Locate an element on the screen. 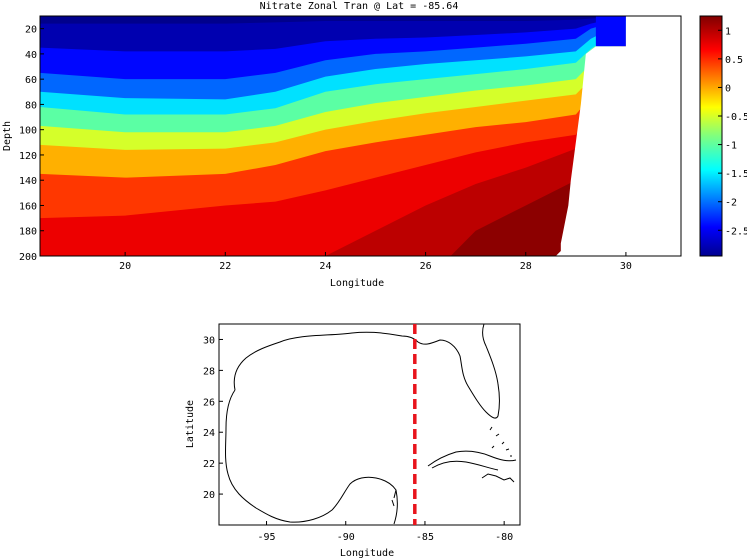 The height and width of the screenshot is (559, 747). x-tick-label: 30 is located at coordinates (626, 266).